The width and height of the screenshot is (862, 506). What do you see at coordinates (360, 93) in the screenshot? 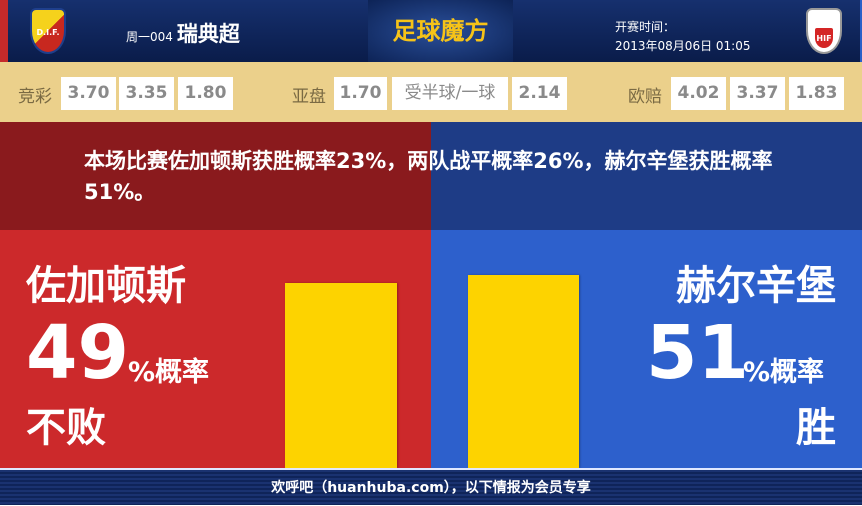
I see `odds-value: 1.70` at bounding box center [360, 93].